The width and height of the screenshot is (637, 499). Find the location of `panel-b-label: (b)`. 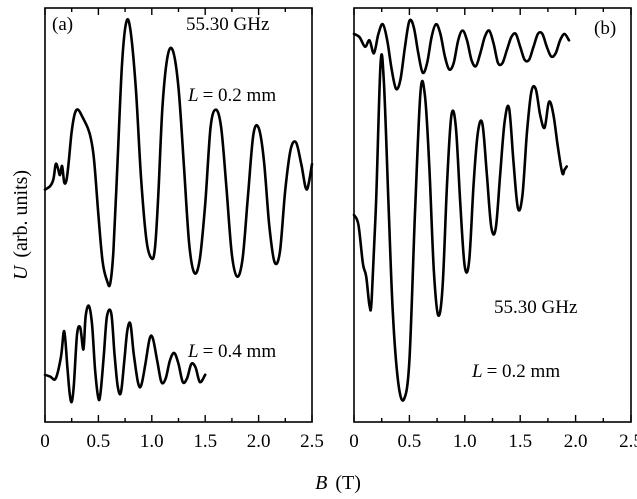

panel-b-label: (b) is located at coordinates (605, 28).